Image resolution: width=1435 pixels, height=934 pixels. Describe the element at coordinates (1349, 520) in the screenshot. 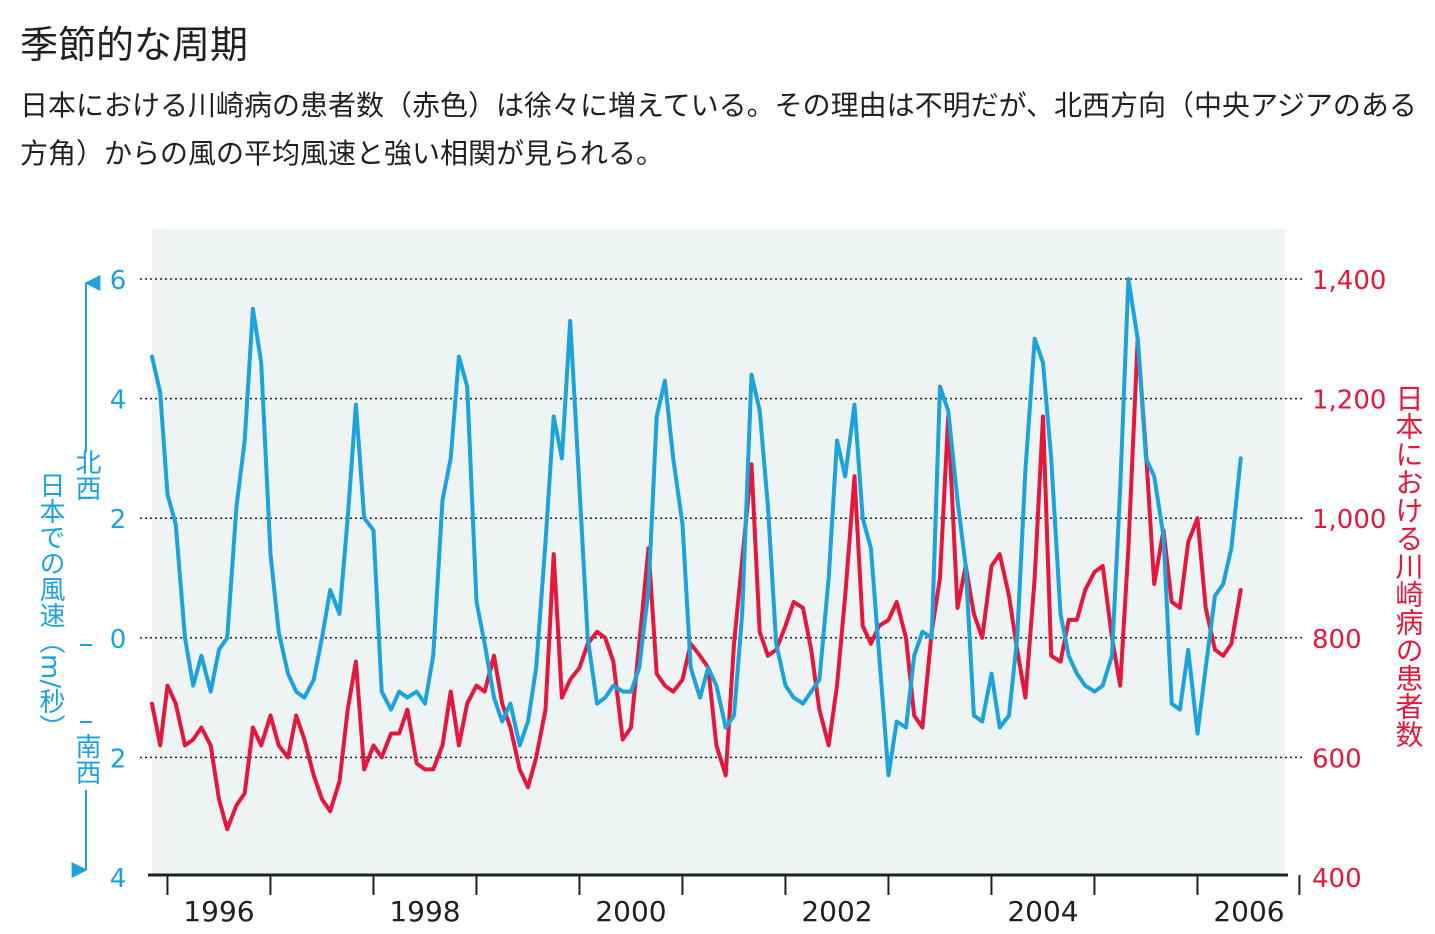

I see `right-tick-label: 1,000` at that location.